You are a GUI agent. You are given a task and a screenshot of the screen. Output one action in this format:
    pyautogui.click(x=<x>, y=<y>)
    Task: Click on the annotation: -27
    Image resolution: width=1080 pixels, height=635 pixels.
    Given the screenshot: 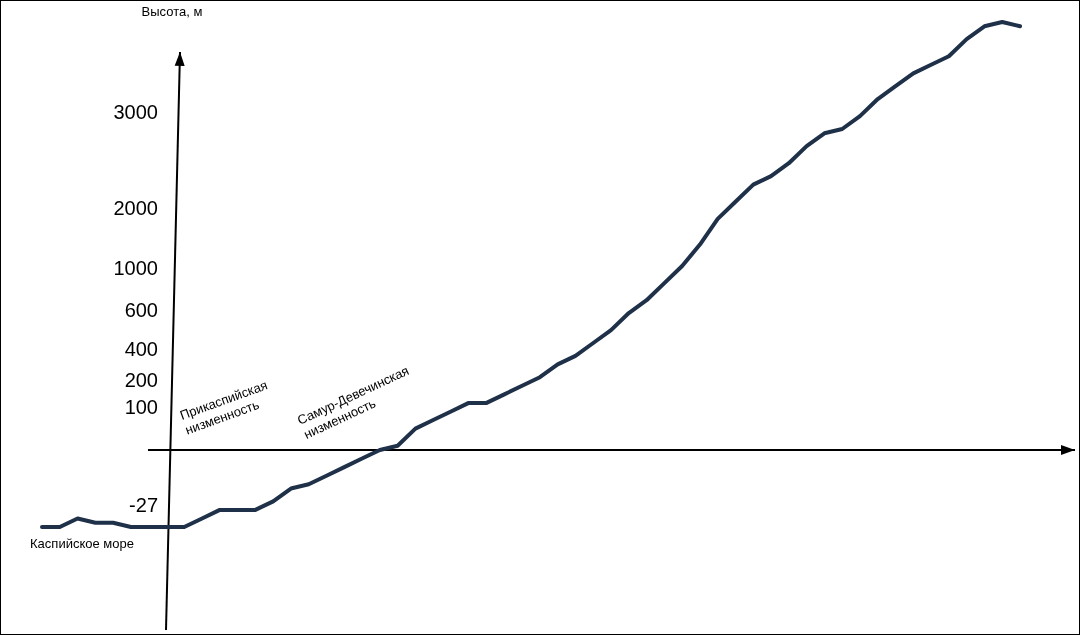 What is the action you would take?
    pyautogui.click(x=143, y=505)
    